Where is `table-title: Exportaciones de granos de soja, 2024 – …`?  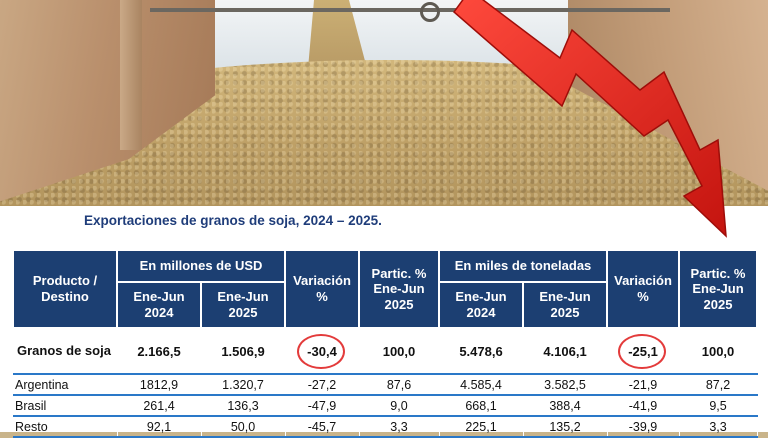 table-title: Exportaciones de granos de soja, 2024 – … is located at coordinates (233, 220).